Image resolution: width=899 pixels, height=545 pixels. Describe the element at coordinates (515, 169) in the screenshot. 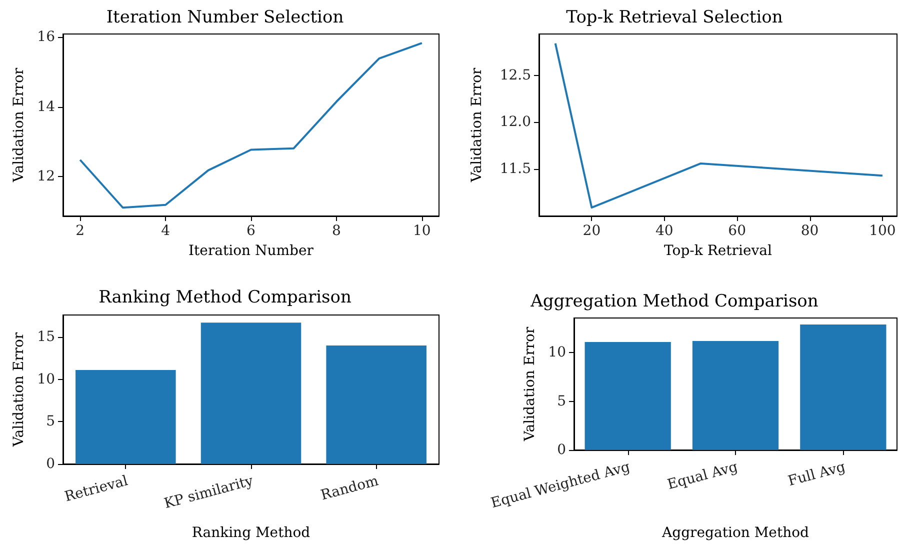

I see `y-tick-label: 11.5` at that location.